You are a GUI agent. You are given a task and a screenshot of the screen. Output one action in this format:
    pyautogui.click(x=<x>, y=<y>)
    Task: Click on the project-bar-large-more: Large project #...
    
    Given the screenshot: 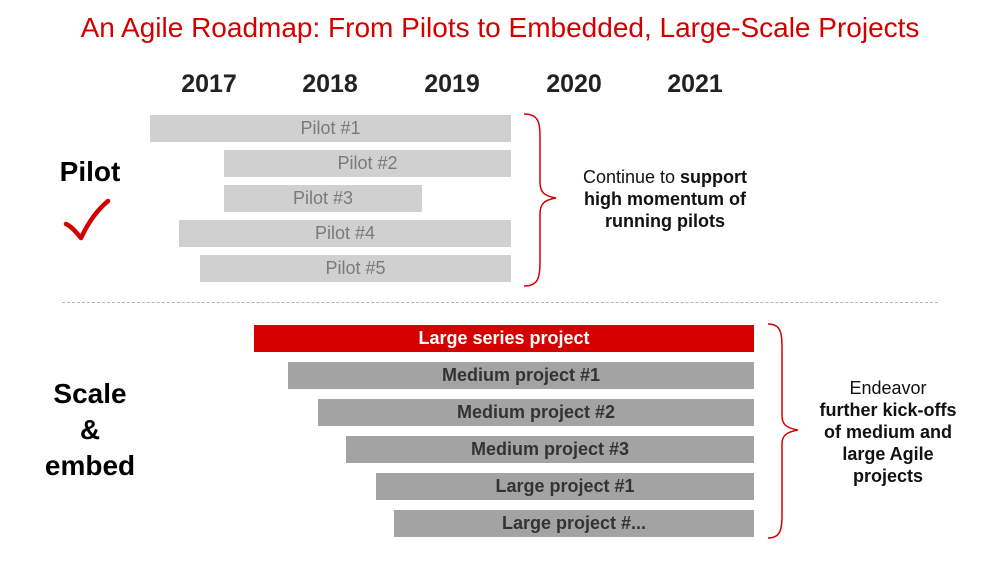 What is the action you would take?
    pyautogui.click(x=574, y=523)
    